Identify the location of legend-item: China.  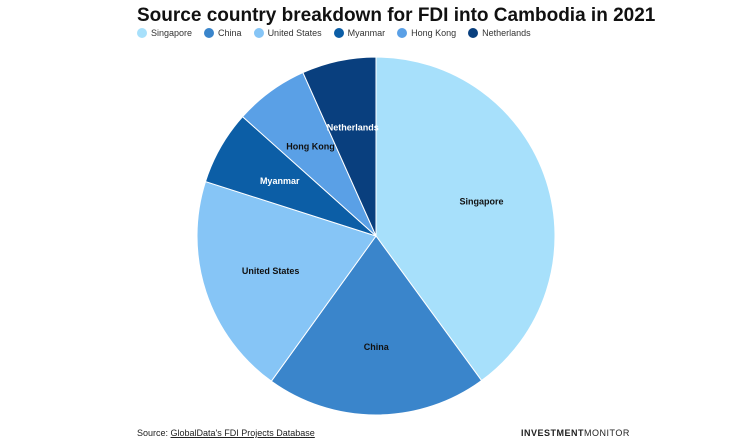
(223, 33).